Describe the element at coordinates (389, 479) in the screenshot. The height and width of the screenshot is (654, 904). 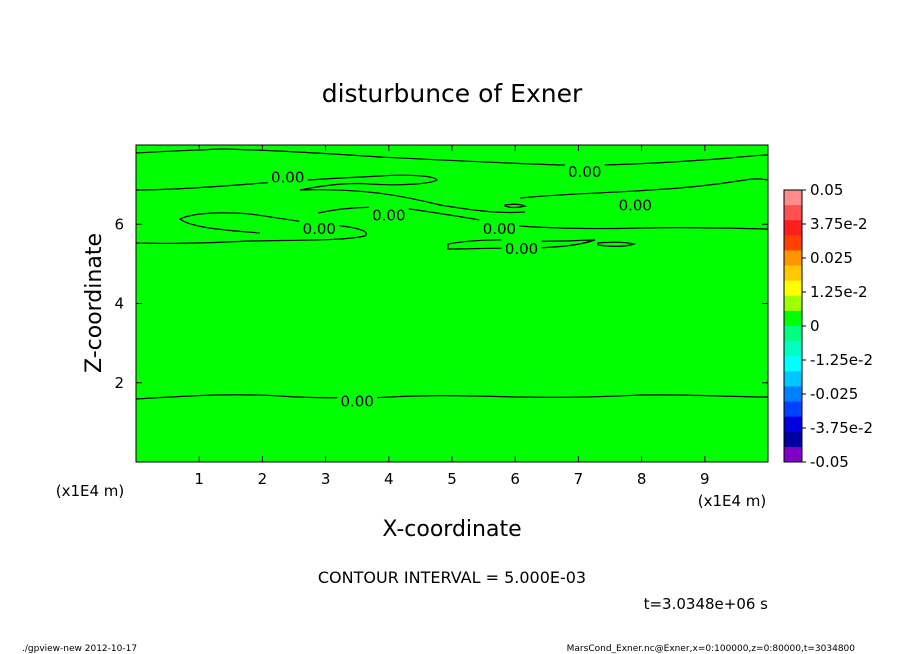
I see `x-tick-label: 4` at that location.